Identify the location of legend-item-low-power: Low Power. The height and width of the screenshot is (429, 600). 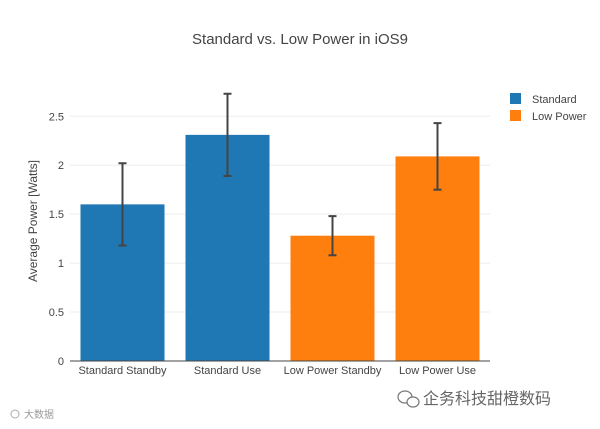
(548, 116).